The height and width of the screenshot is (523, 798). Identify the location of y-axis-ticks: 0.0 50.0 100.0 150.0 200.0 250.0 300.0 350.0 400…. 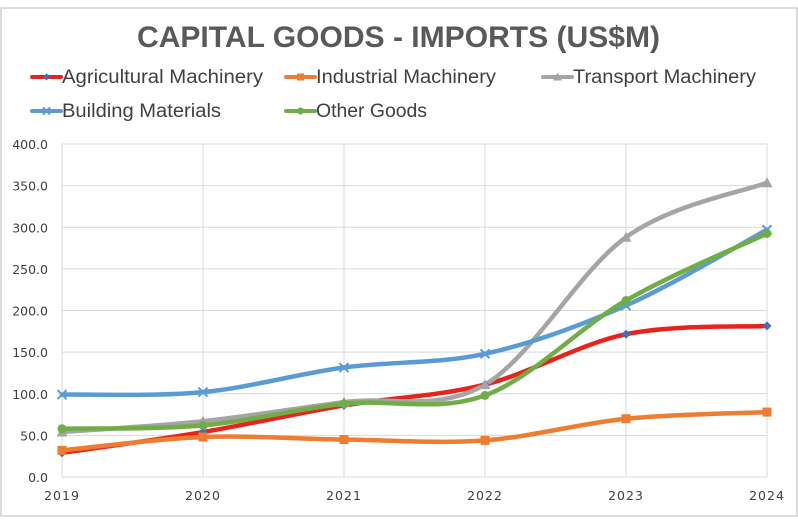
(30, 311).